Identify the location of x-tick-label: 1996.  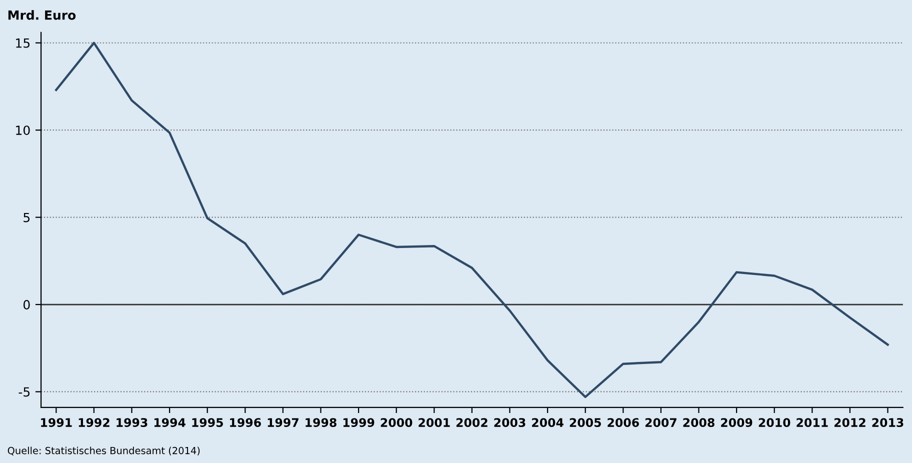
(245, 422).